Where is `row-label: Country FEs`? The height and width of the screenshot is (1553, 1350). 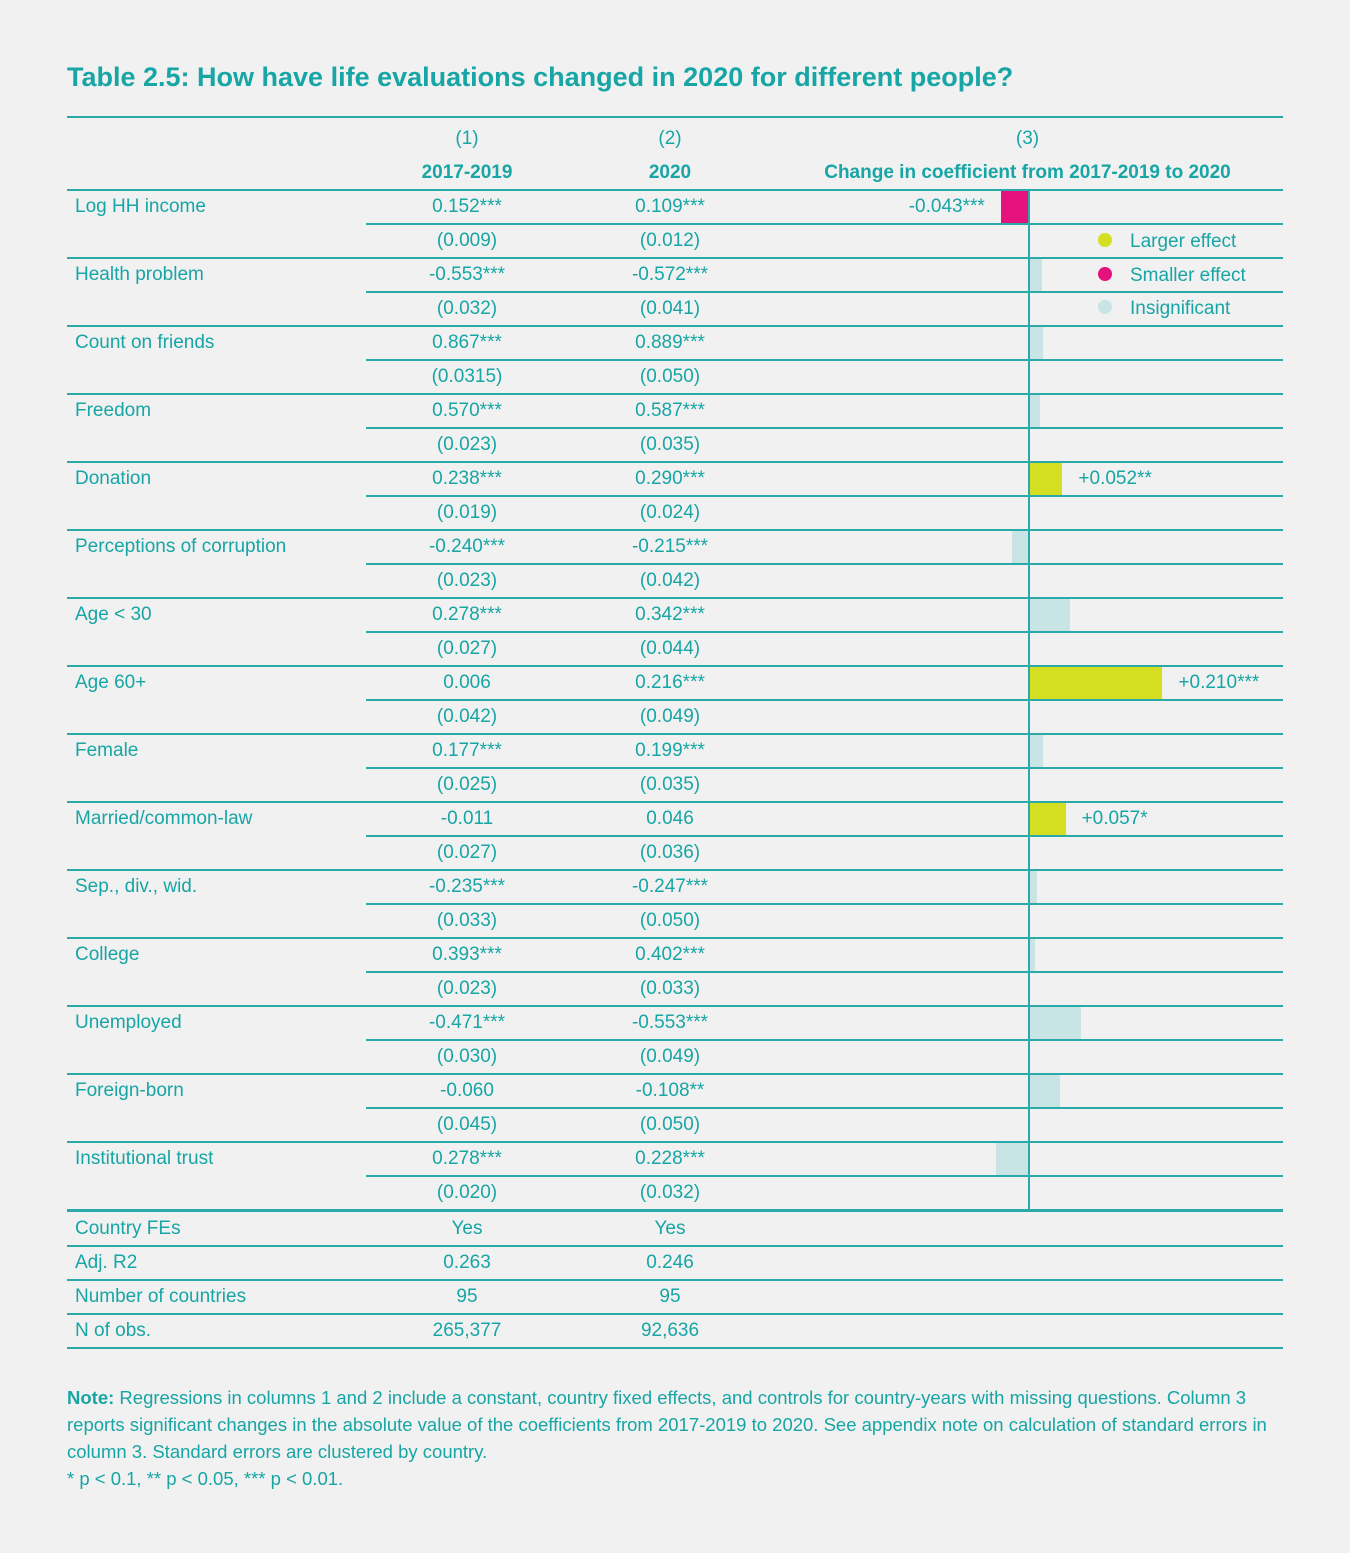 row-label: Country FEs is located at coordinates (128, 1228).